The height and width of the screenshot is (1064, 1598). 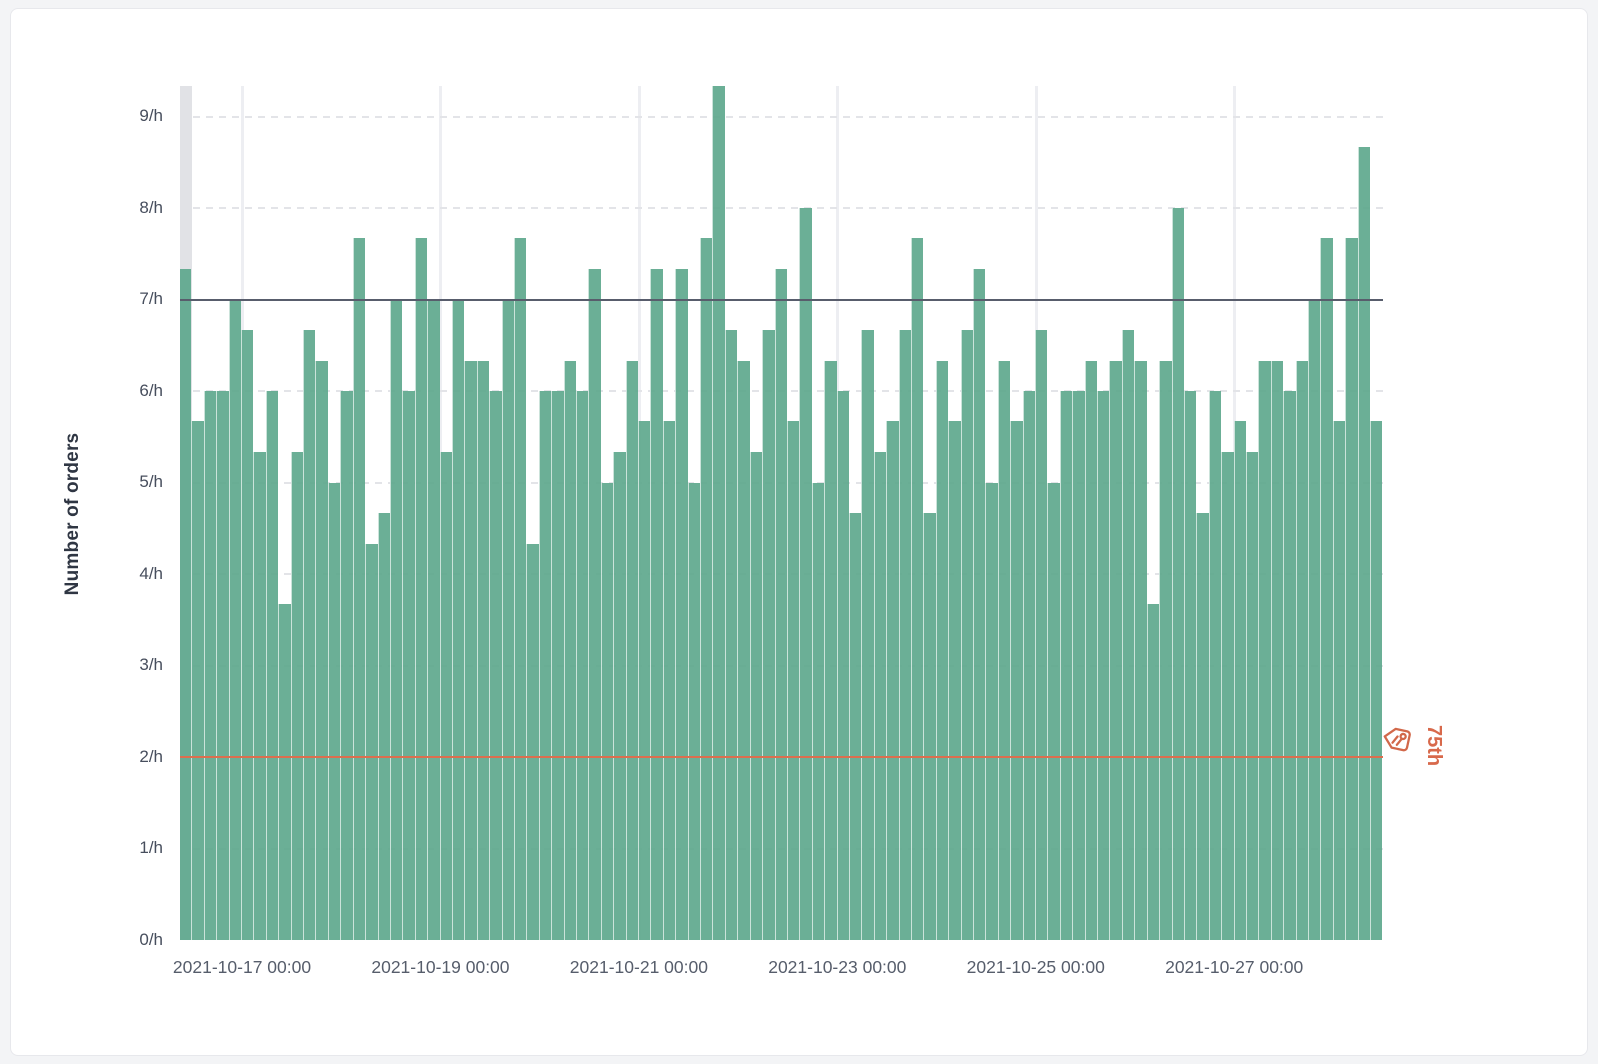 What do you see at coordinates (151, 116) in the screenshot?
I see `y-axis-tick-label: 9/h` at bounding box center [151, 116].